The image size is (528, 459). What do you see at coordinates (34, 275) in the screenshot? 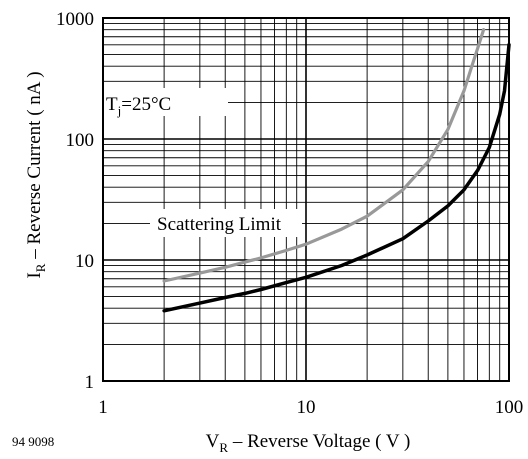
I see `y-axis-label-main: I` at bounding box center [34, 275].